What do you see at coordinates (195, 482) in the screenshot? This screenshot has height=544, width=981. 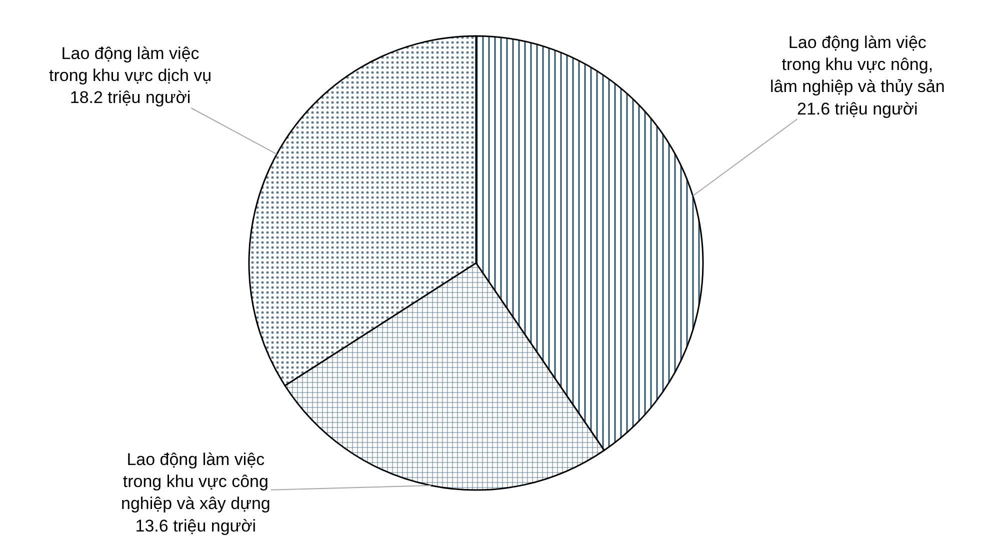 I see `slice-label: Lao động làm việc trong khu vực công nghiệp và xây dựng` at bounding box center [195, 482].